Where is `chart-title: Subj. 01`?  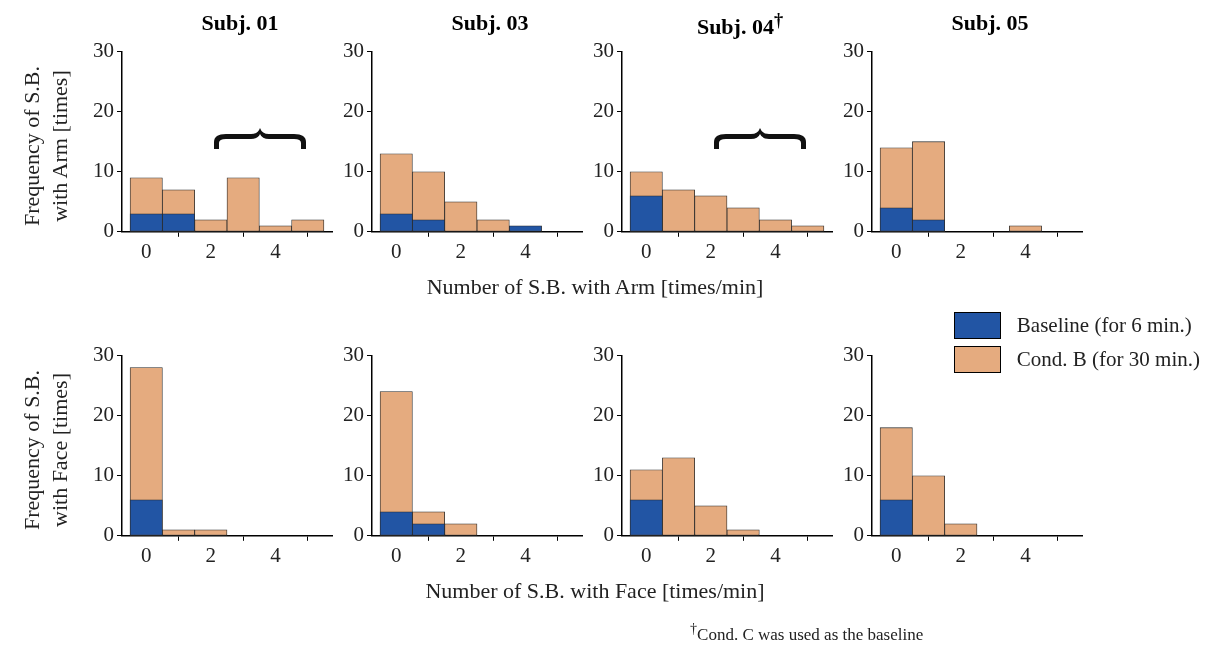
chart-title: Subj. 01 is located at coordinates (240, 23).